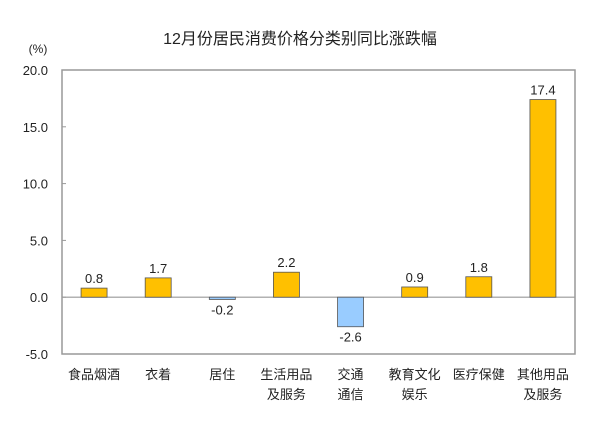 The width and height of the screenshot is (600, 431). Describe the element at coordinates (351, 374) in the screenshot. I see `x-tick-label: 交通` at that location.